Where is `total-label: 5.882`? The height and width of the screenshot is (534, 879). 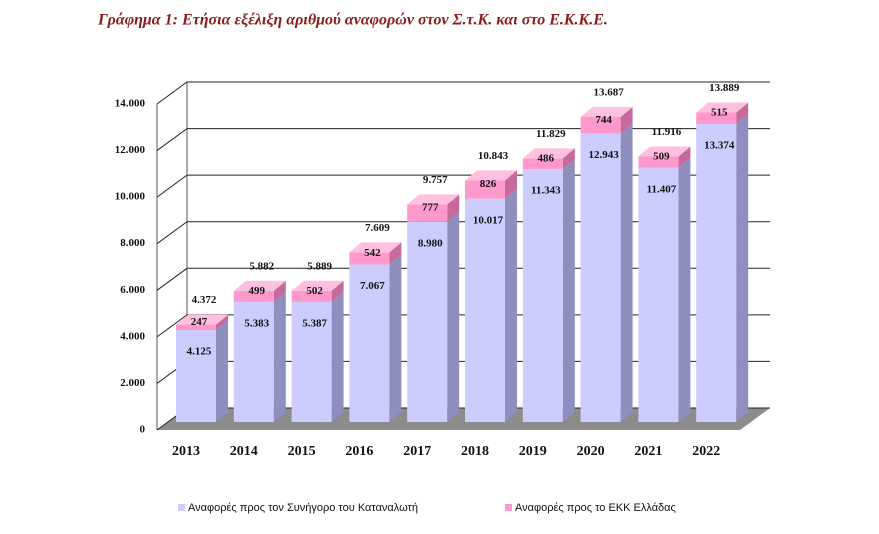
total-label: 5.882 is located at coordinates (261, 266).